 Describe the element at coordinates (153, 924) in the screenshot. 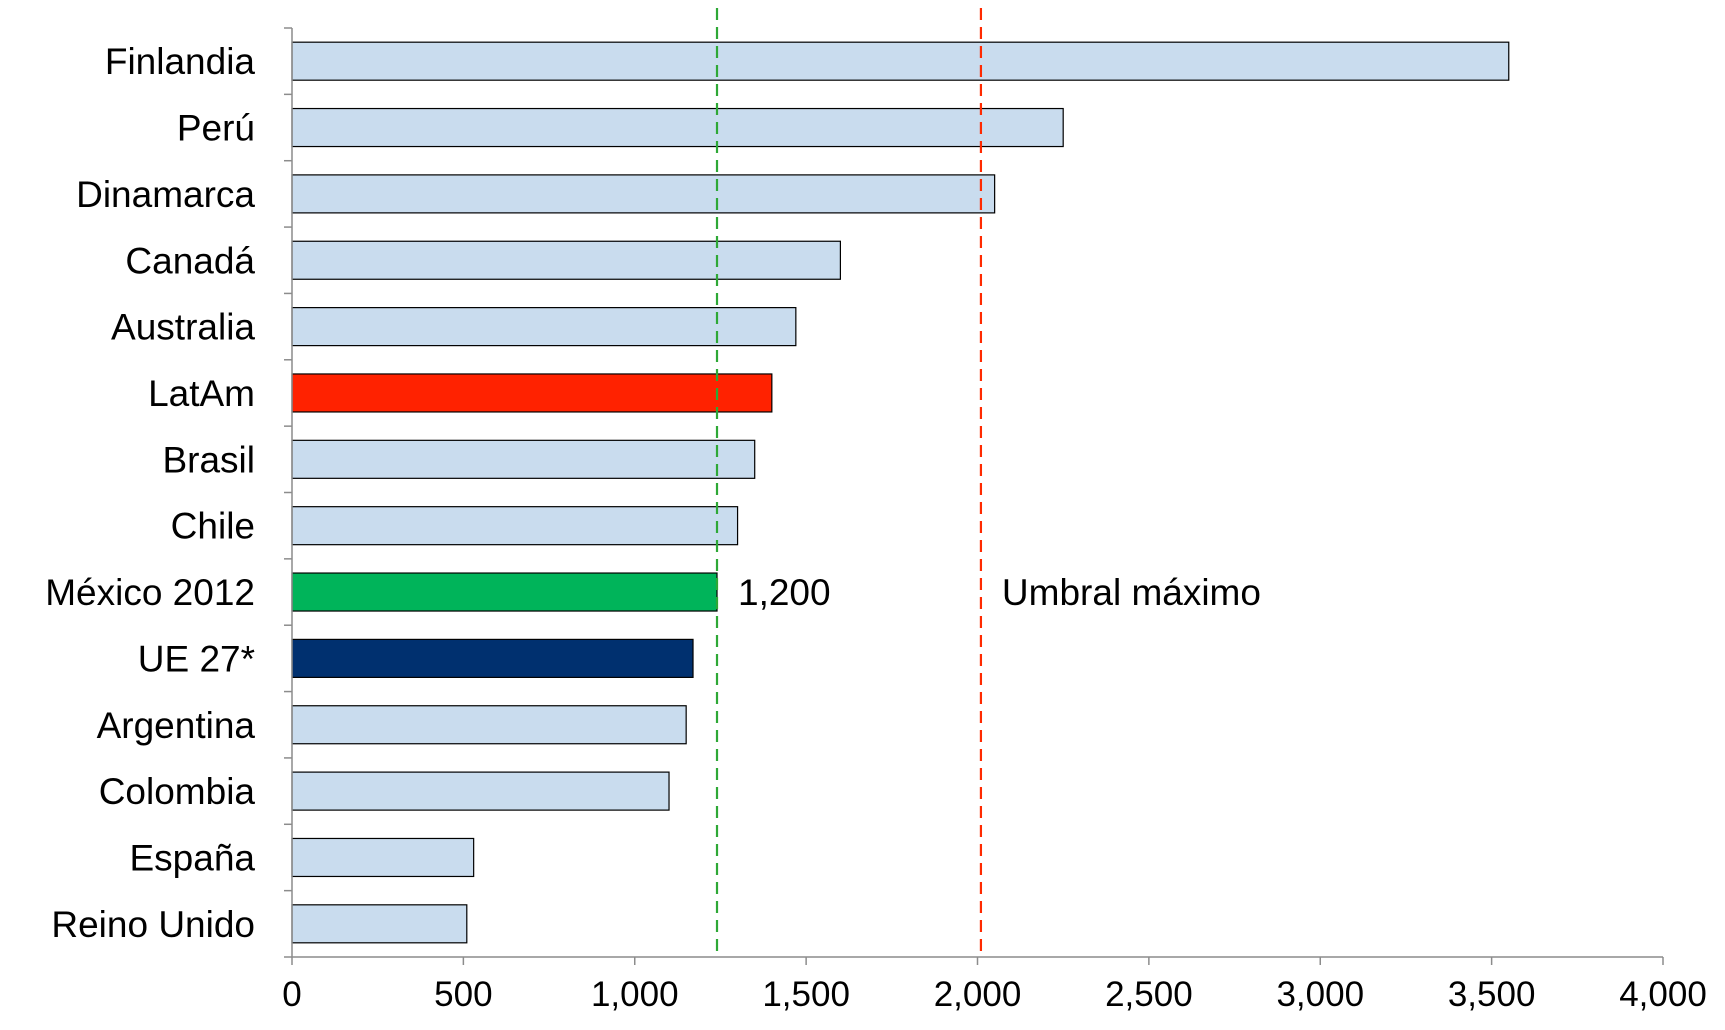

I see `category-label: Reino Unido` at that location.